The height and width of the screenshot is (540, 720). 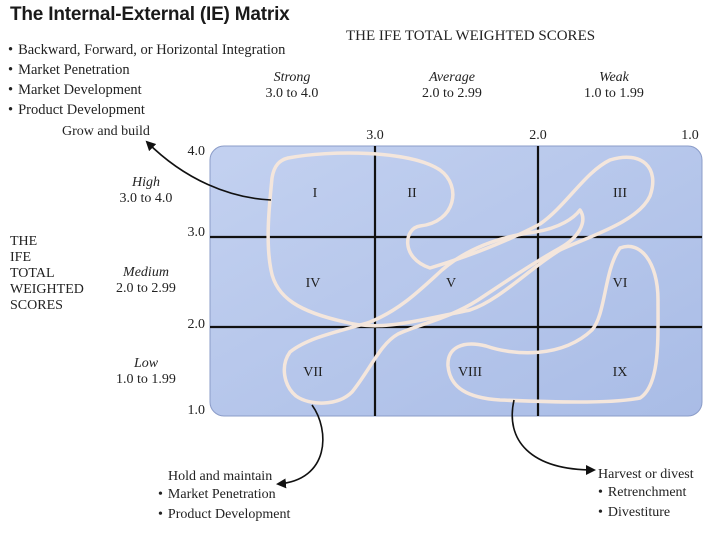 I want to click on harvest-region-outline, so click(x=553, y=324).